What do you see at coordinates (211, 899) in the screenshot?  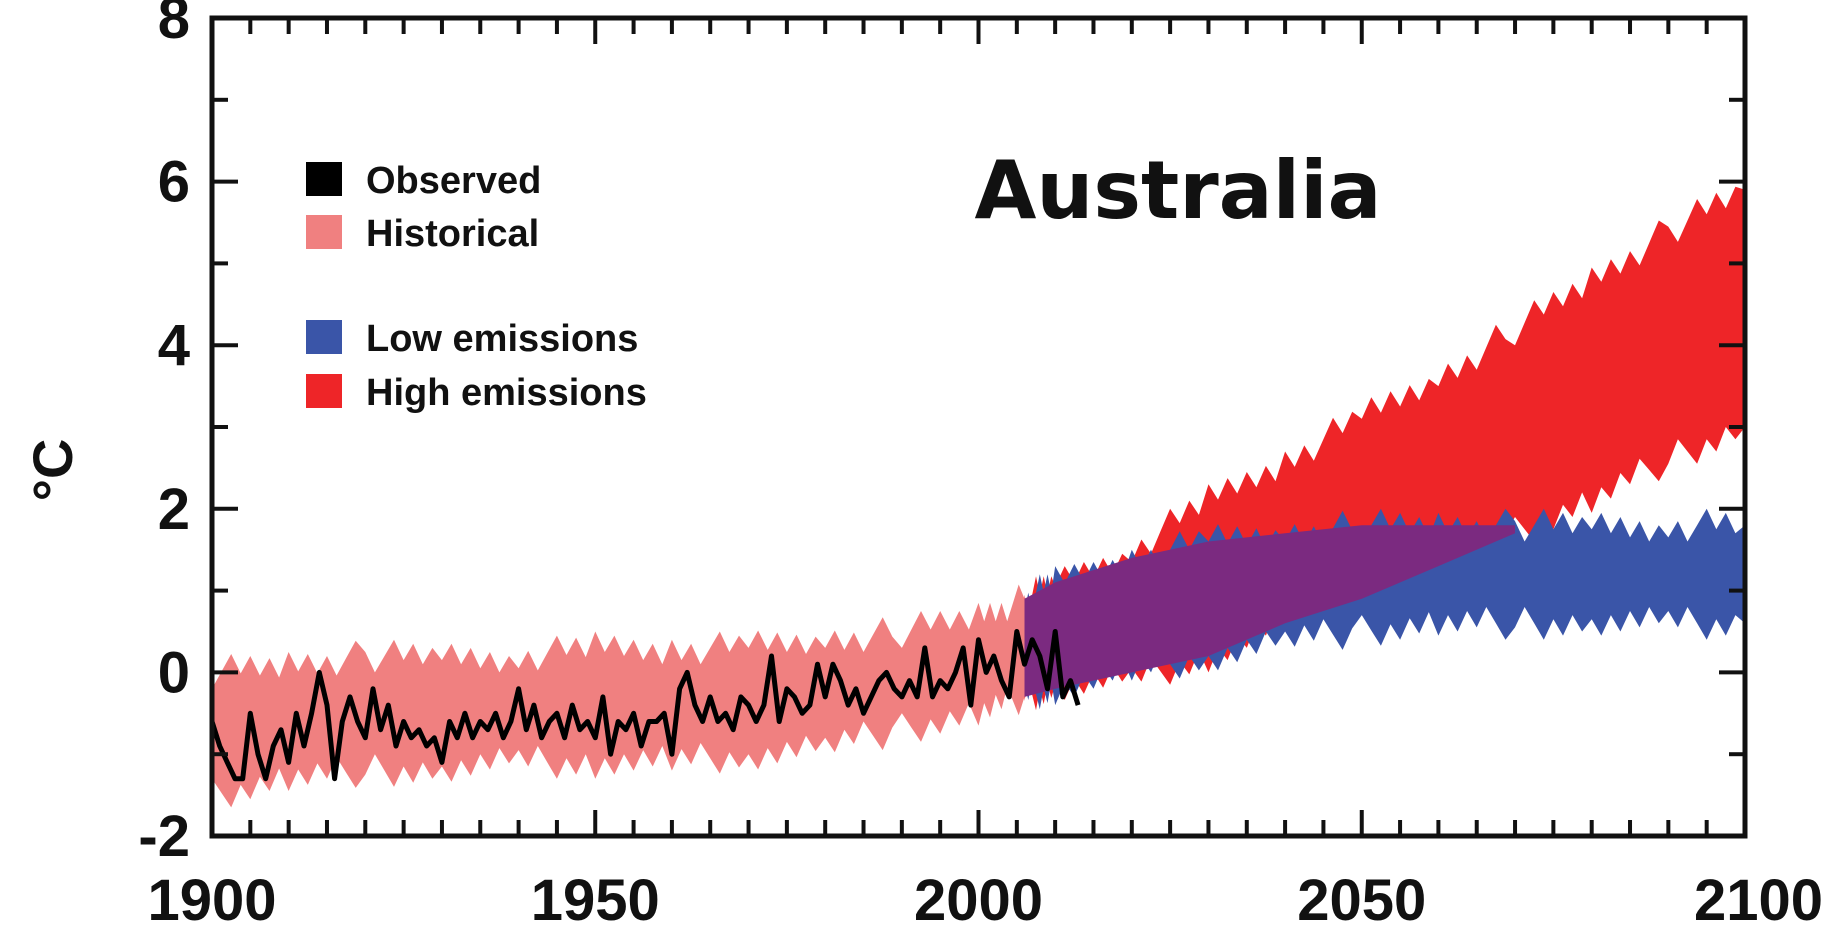 I see `x-tick-label: 1900` at bounding box center [211, 899].